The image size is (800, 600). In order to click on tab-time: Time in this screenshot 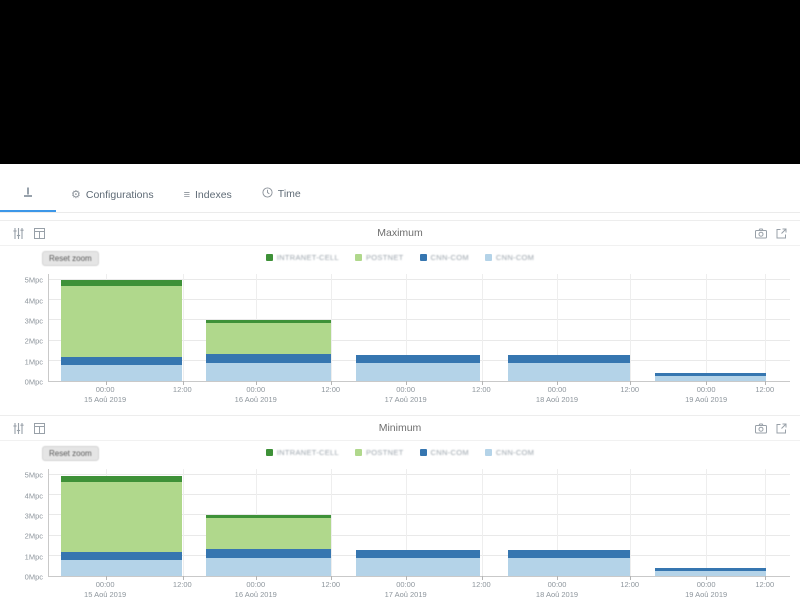, I will do `click(281, 199)`.